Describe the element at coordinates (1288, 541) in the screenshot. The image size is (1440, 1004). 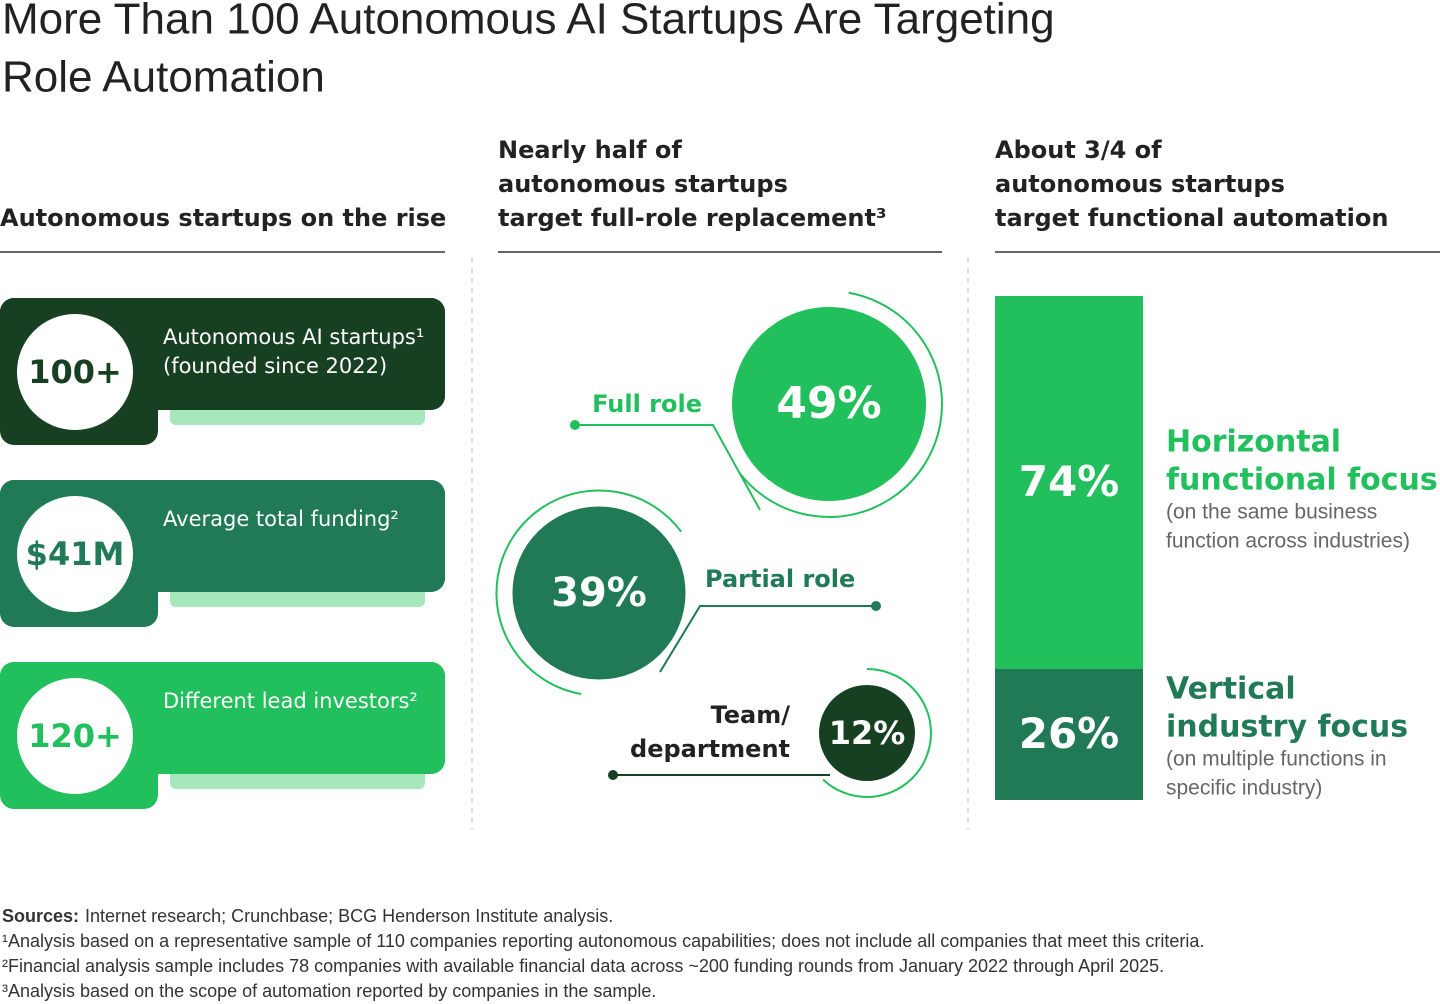
I see `bar-note: function across industries)` at that location.